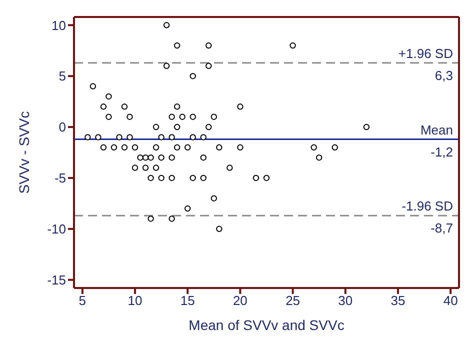 This screenshot has height=340, width=474. What do you see at coordinates (345, 300) in the screenshot?
I see `x-tick-label: 30` at bounding box center [345, 300].